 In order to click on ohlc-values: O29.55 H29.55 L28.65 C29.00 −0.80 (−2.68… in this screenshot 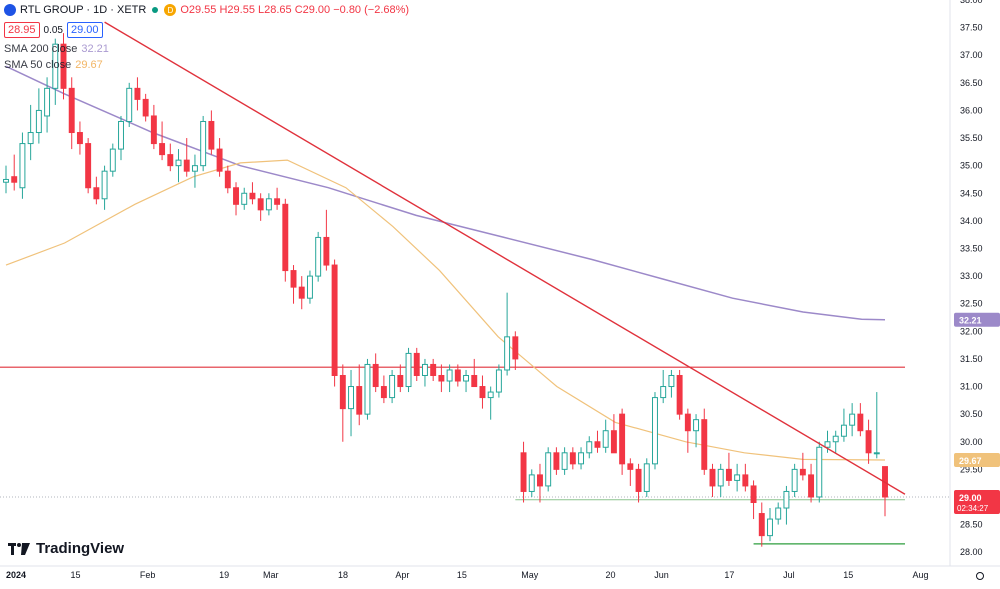, I will do `click(295, 10)`.